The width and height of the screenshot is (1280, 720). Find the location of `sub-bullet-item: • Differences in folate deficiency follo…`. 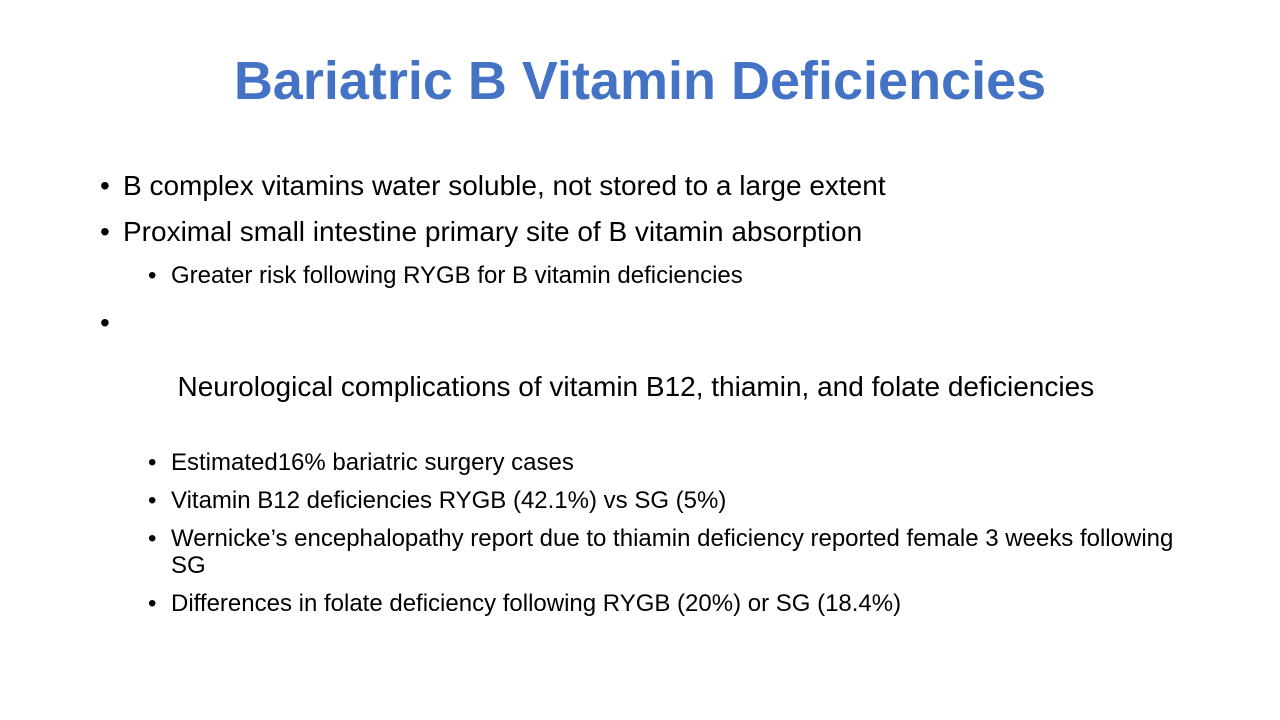

sub-bullet-item: • Differences in folate deficiency follo… is located at coordinates (669, 603).